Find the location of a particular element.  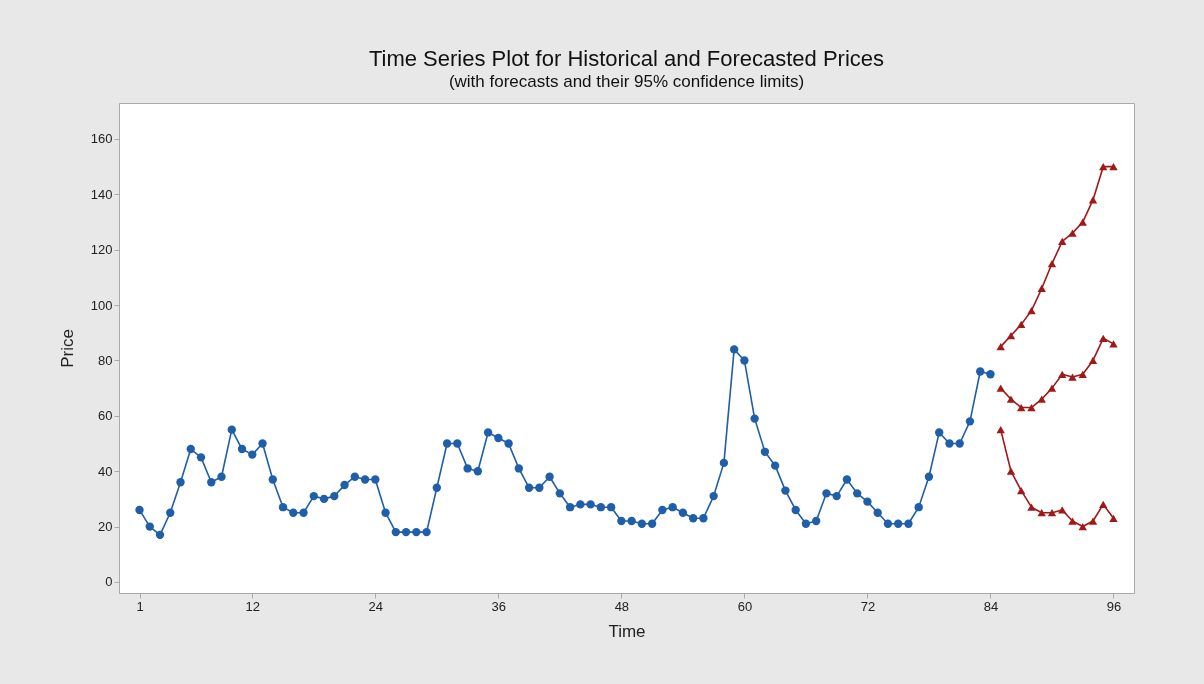

y-axis-title: Price is located at coordinates (67, 348).